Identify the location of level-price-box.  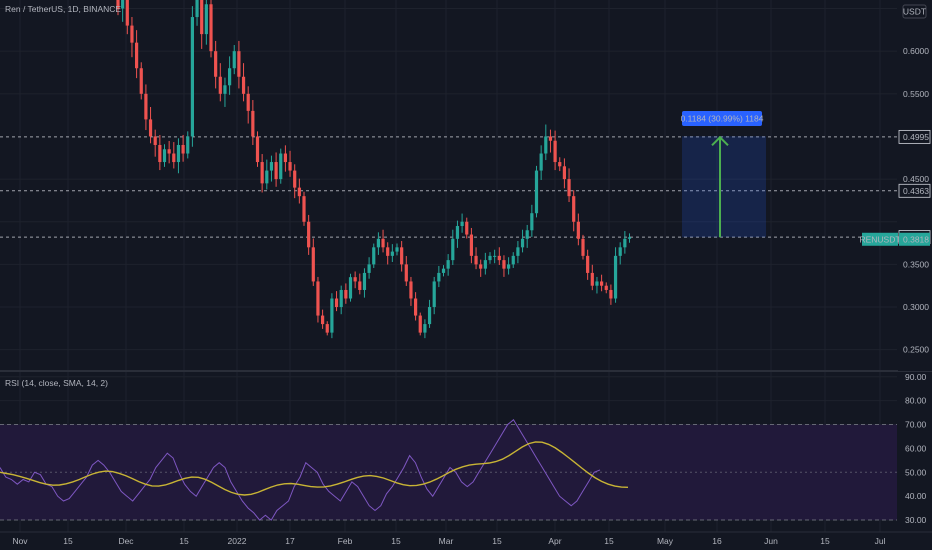
(914, 136).